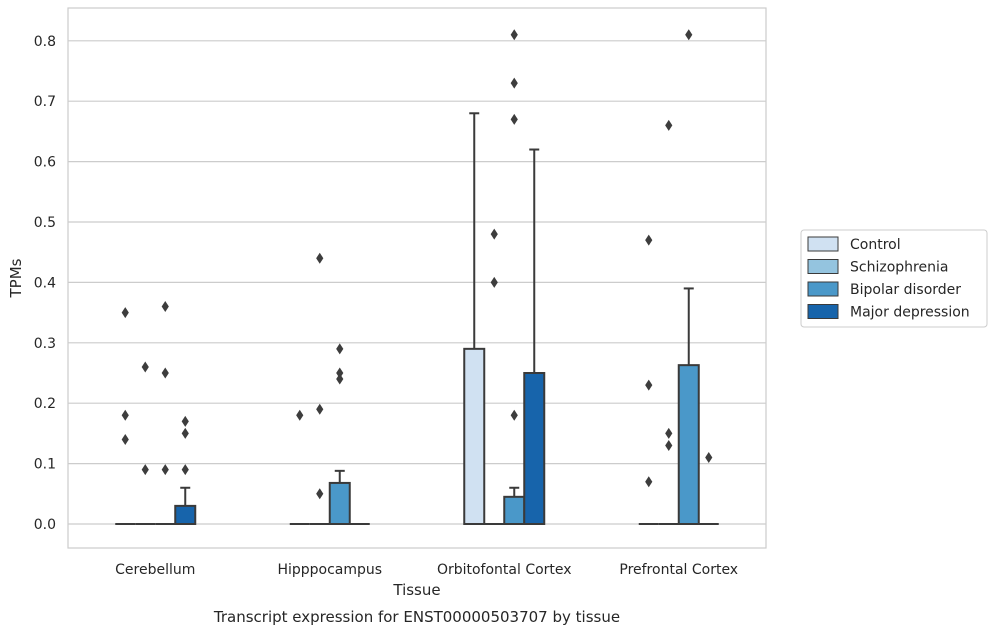 This screenshot has width=997, height=638. I want to click on y-tick-label: 0.3, so click(45, 344).